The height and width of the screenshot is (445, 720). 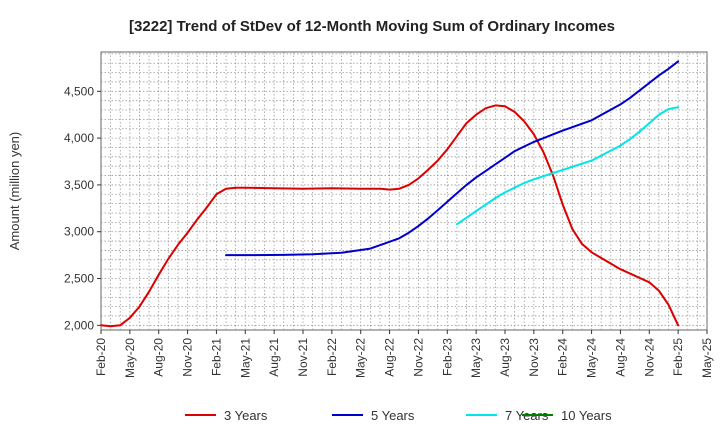 I want to click on x-tick-label: Aug-21, so click(x=274, y=357).